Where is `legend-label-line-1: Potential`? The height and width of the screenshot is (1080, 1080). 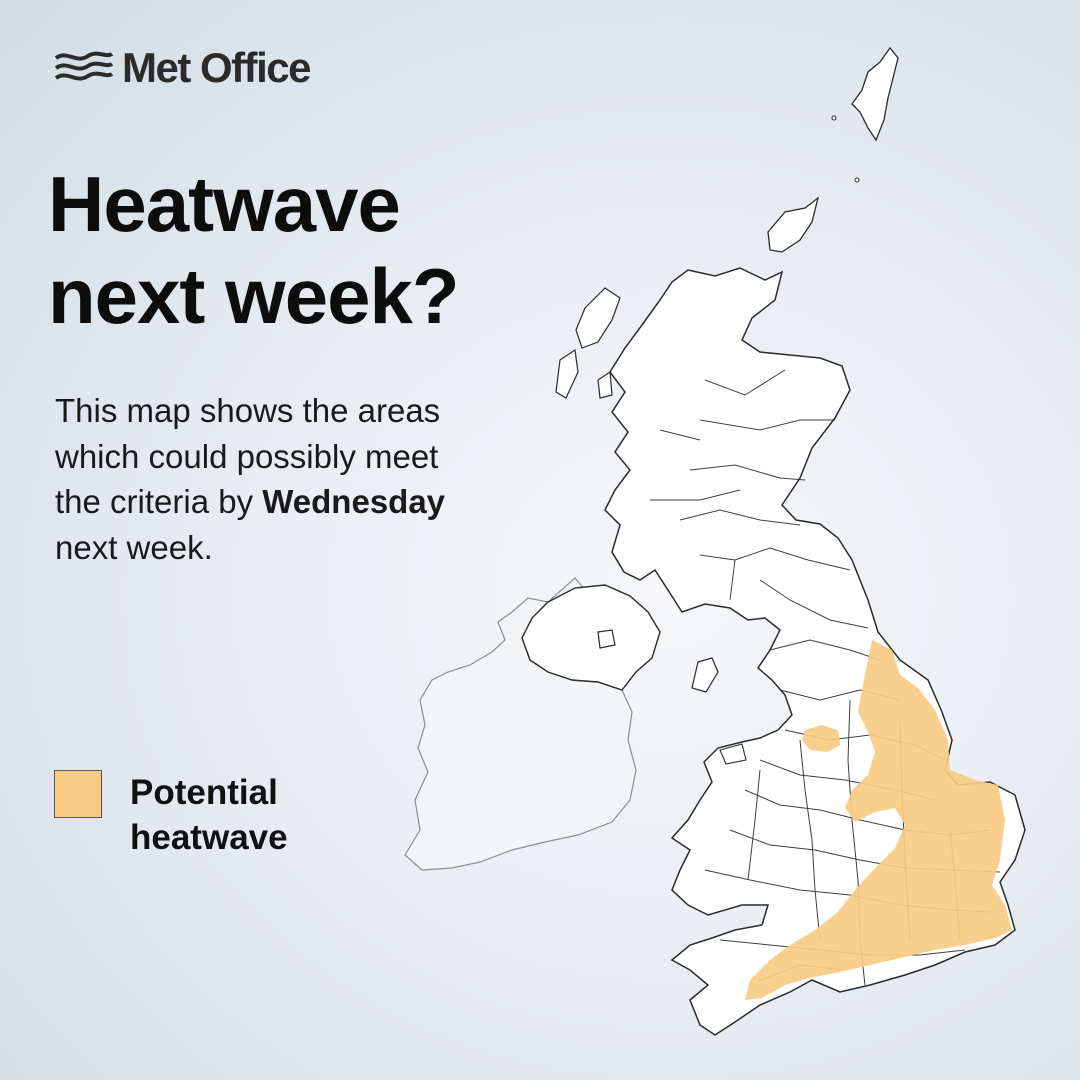 legend-label-line-1: Potential is located at coordinates (204, 792).